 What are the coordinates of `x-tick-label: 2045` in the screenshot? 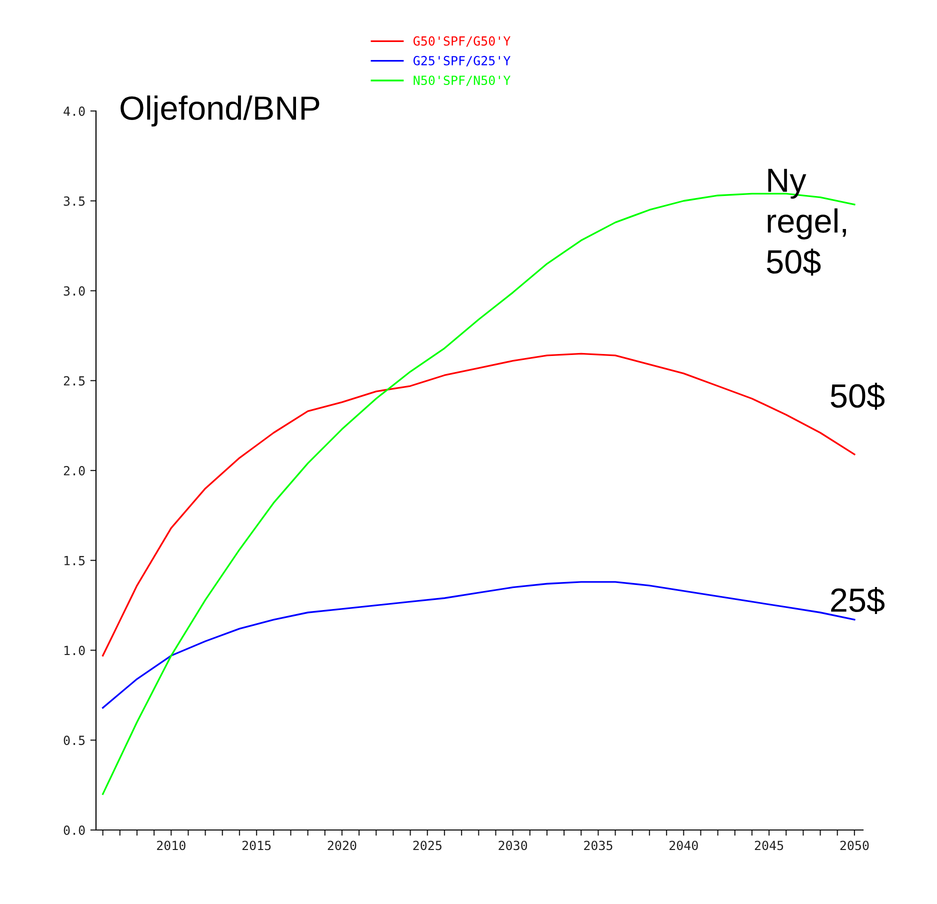 It's located at (769, 845).